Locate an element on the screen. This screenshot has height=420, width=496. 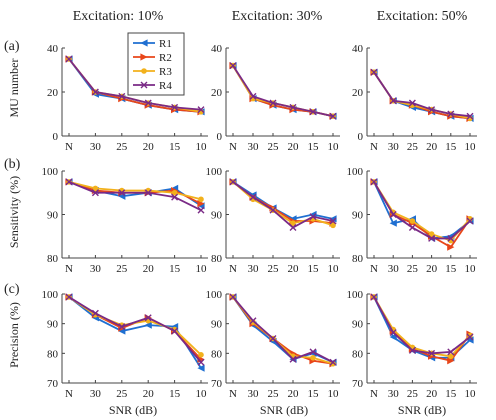
series-line-r2 is located at coordinates (422, 95).